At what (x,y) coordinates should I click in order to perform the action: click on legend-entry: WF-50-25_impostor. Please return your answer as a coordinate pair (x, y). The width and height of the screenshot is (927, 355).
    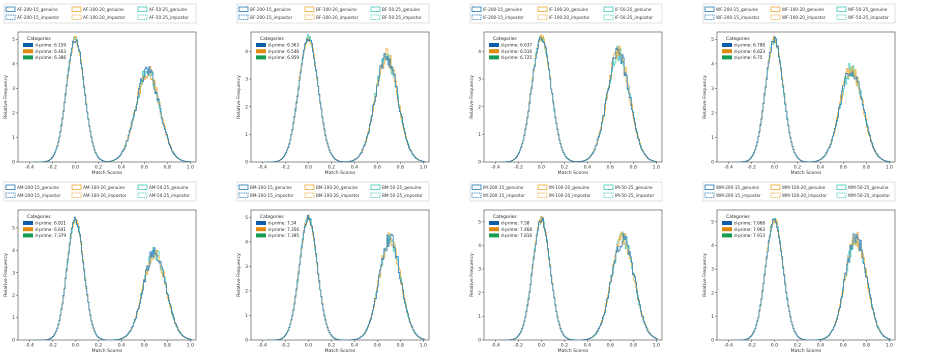
    Looking at the image, I should click on (868, 17).